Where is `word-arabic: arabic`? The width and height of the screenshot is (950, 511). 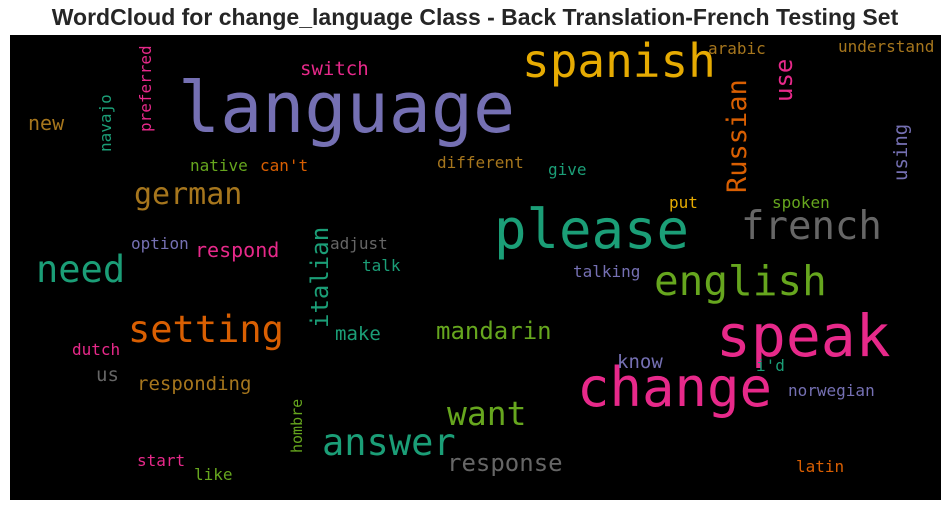
word-arabic: arabic is located at coordinates (737, 48).